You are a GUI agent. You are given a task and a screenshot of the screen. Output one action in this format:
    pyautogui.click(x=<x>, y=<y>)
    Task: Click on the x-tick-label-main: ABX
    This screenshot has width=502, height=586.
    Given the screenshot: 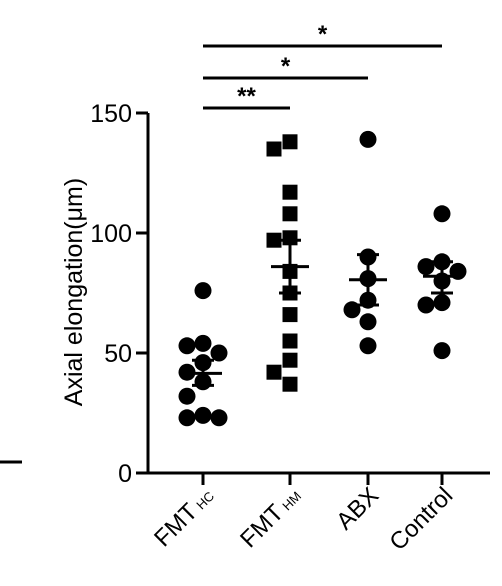 What is the action you would take?
    pyautogui.click(x=357, y=508)
    